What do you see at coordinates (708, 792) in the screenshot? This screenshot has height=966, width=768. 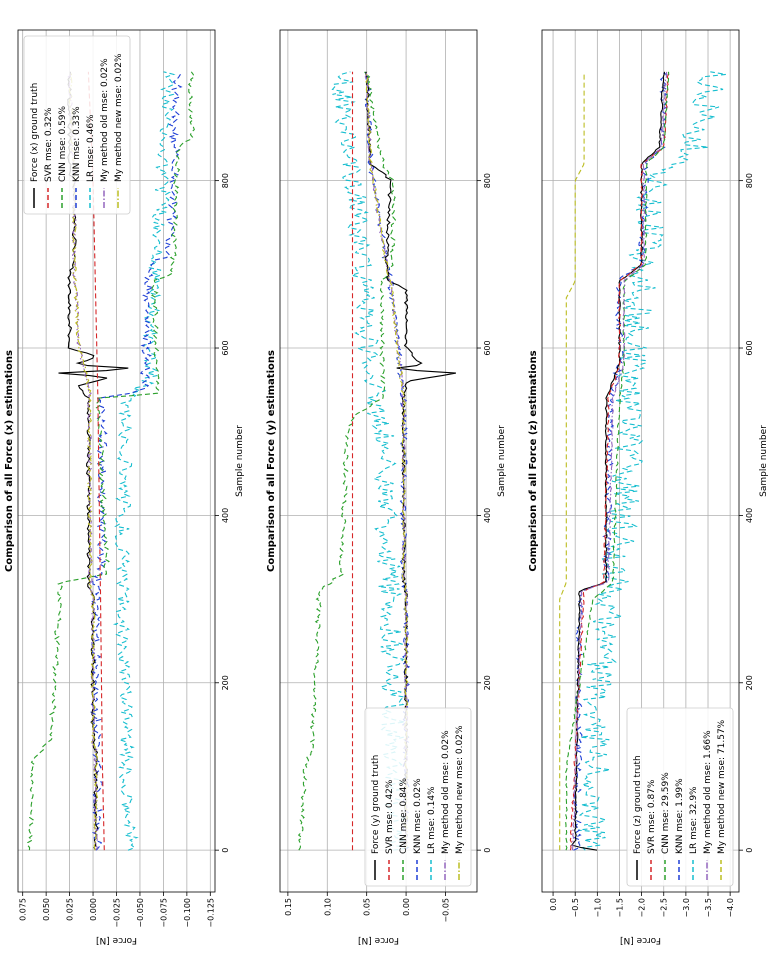 I see `legend-label: My method old mse: 1.66%` at bounding box center [708, 792].